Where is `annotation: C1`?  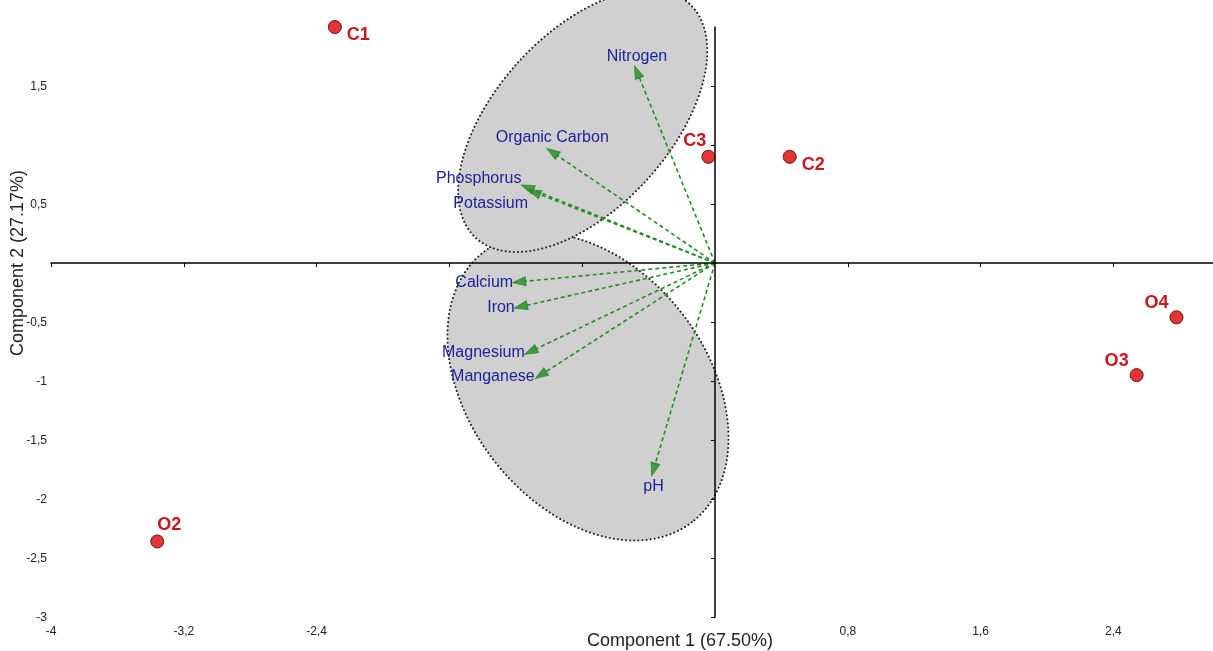
annotation: C1 is located at coordinates (358, 34).